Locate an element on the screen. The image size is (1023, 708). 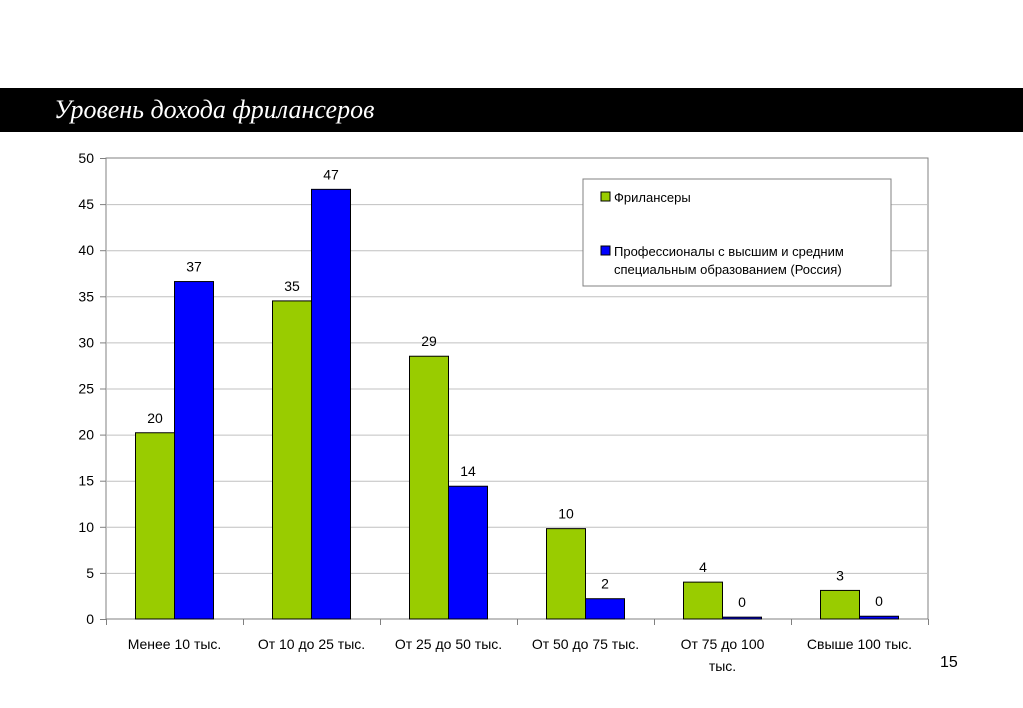
data-label: 47 is located at coordinates (331, 174).